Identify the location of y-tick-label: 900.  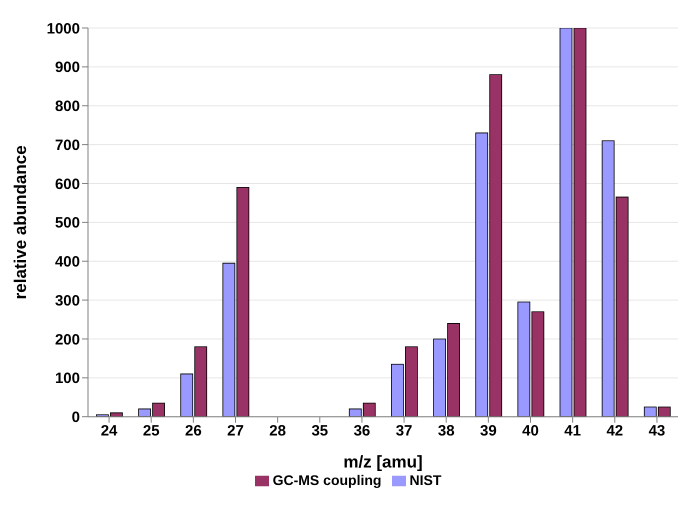
(67, 67).